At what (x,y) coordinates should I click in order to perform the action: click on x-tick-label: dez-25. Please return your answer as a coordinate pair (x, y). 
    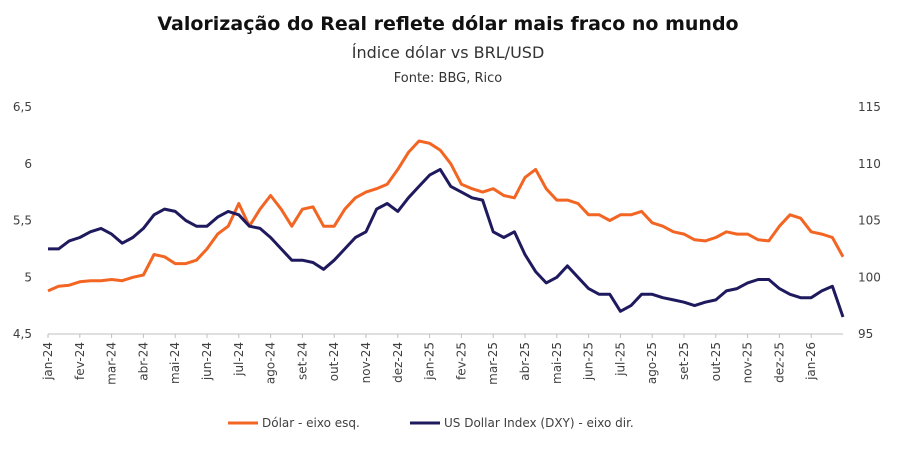
    Looking at the image, I should click on (779, 362).